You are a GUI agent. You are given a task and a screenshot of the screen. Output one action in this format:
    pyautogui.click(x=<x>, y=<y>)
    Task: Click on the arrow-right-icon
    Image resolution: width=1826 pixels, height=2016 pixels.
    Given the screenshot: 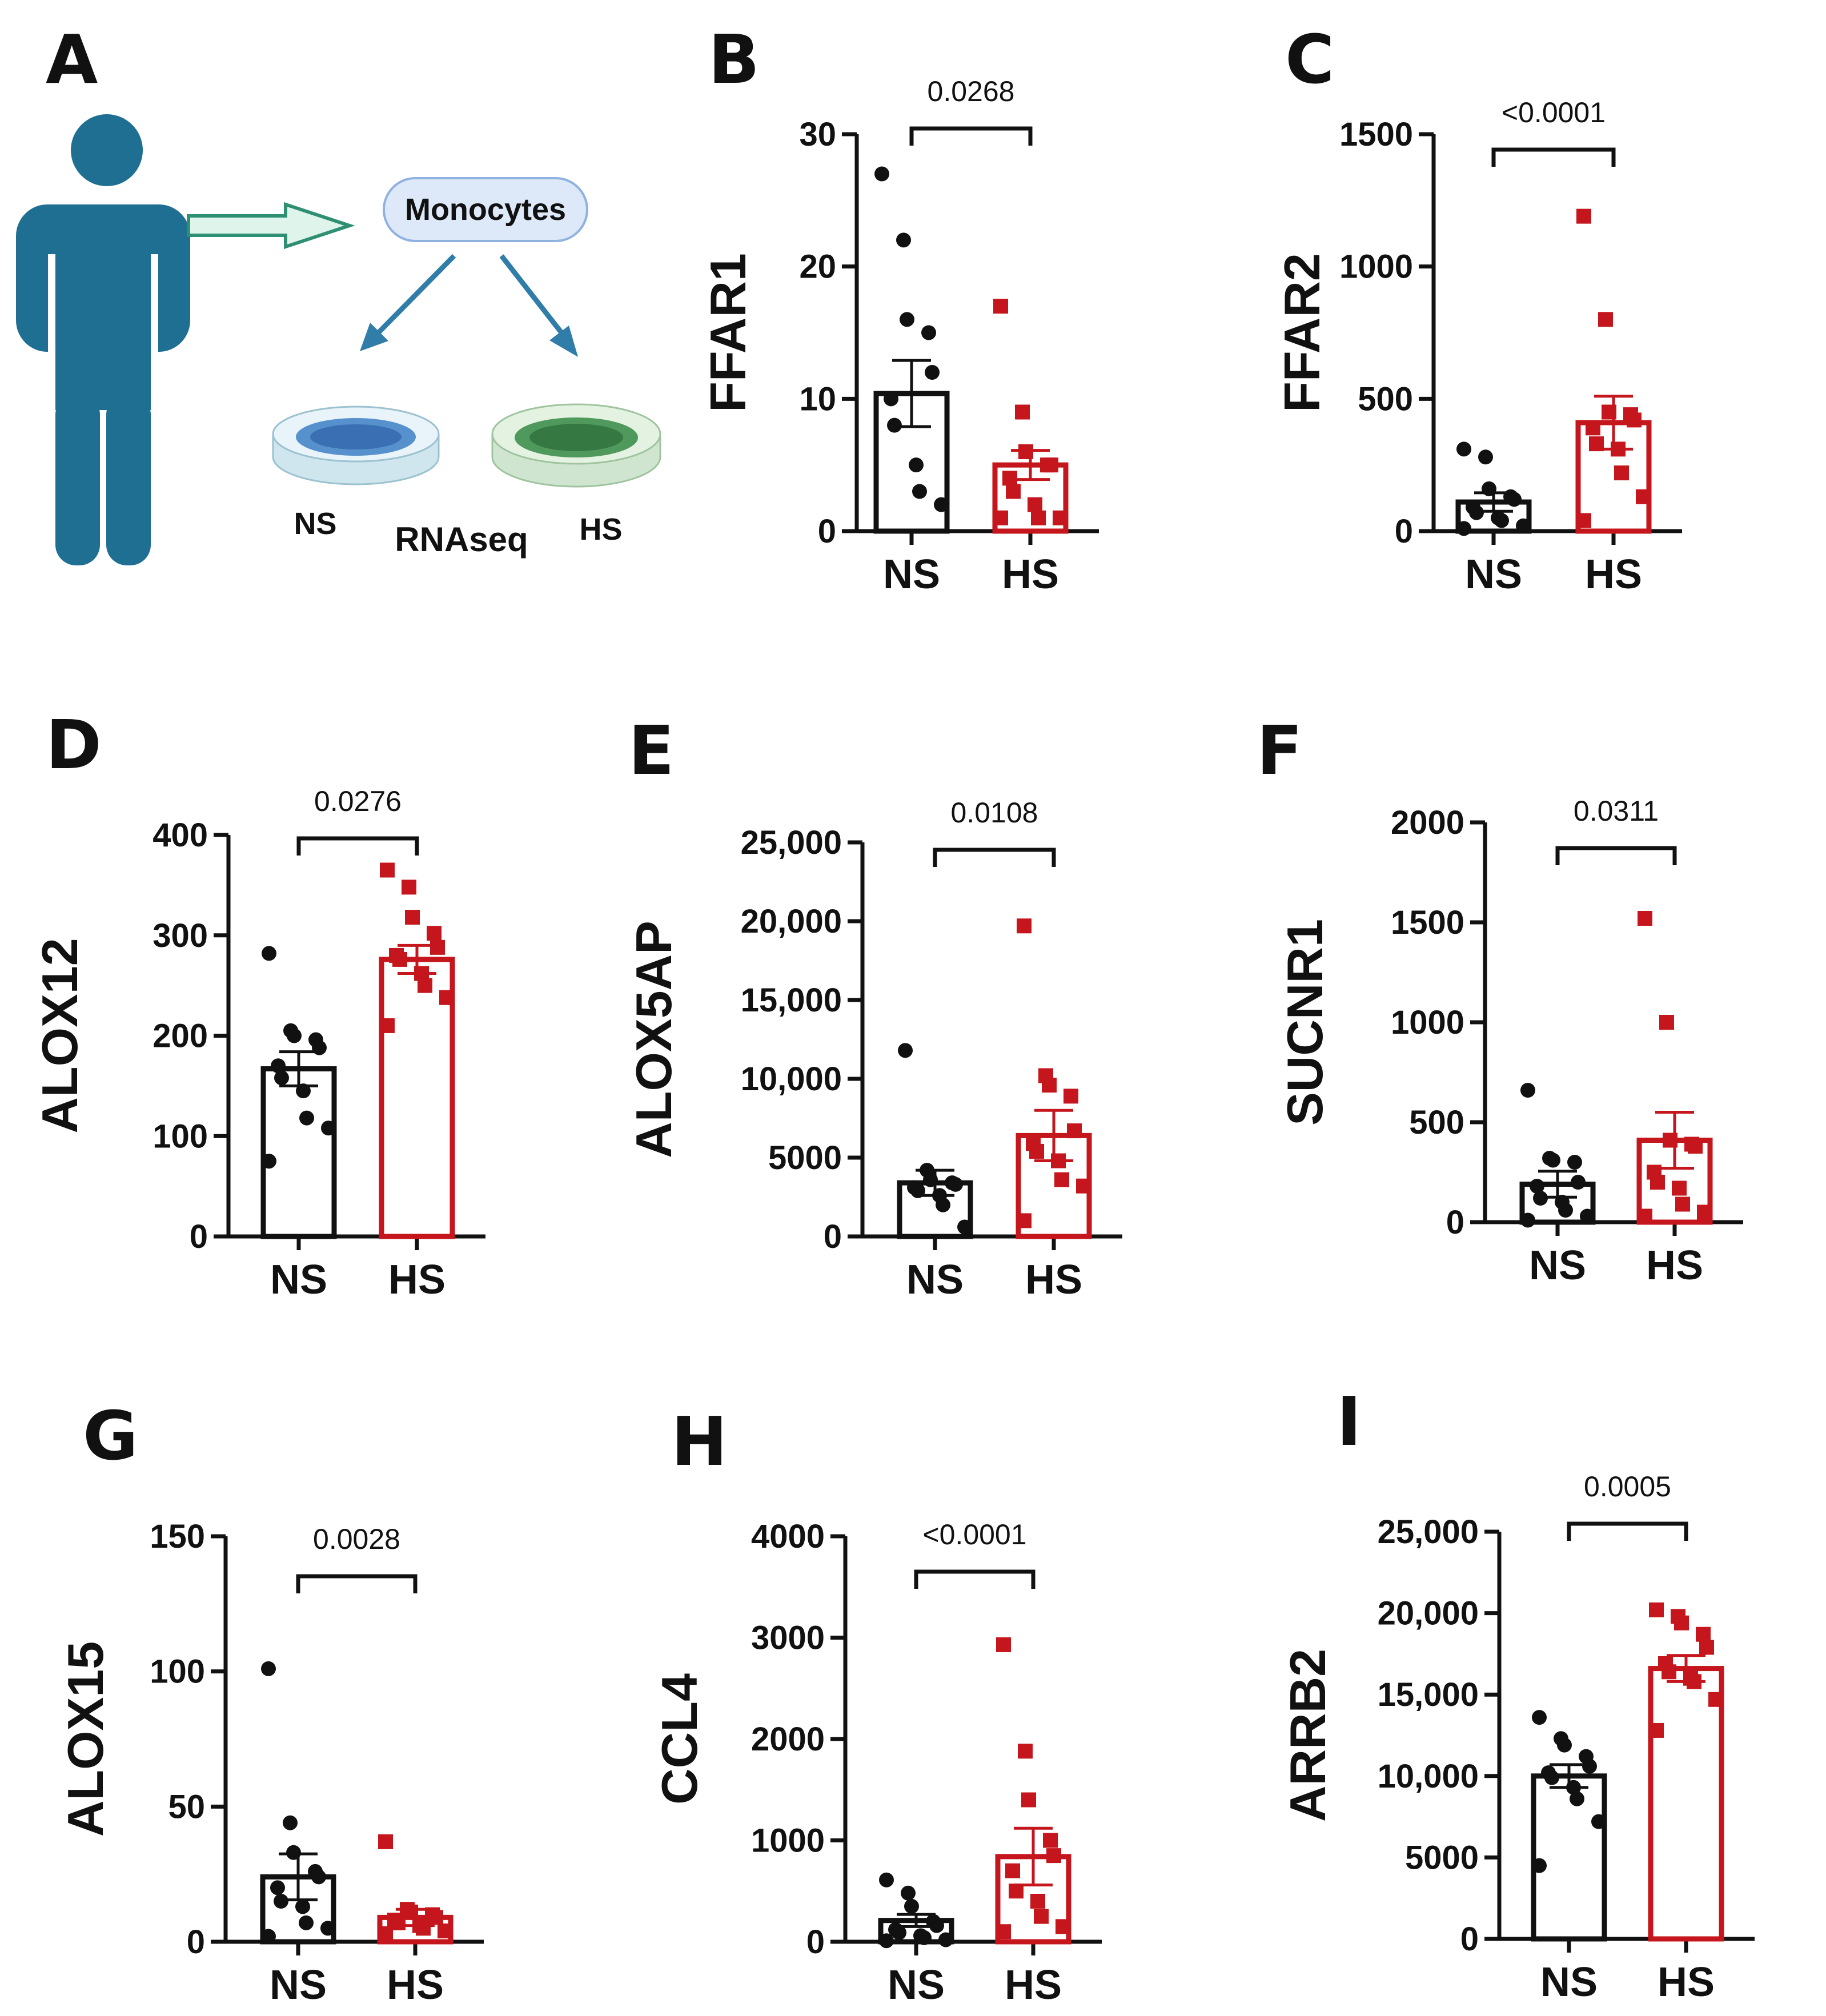 What is the action you would take?
    pyautogui.click(x=271, y=226)
    